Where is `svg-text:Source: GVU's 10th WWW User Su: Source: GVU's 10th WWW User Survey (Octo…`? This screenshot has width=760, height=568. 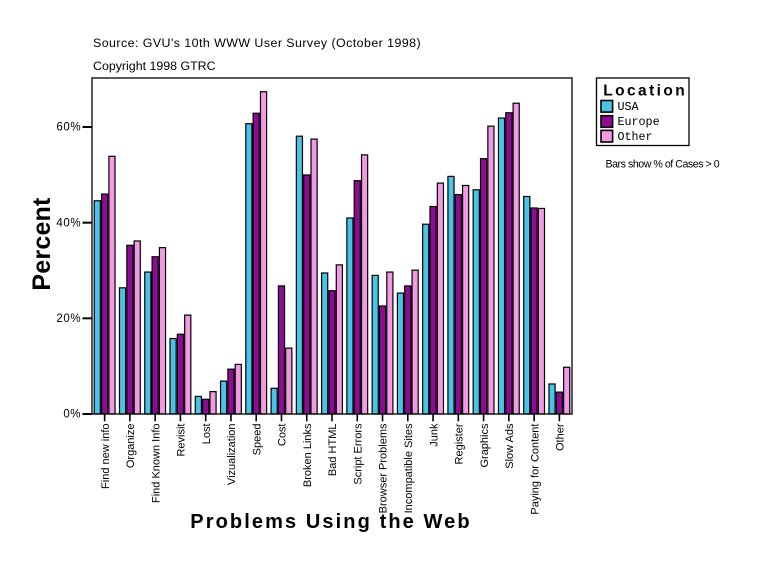 svg-text:Source: GVU's 10th WWW User Su: Source: GVU's 10th WWW User Survey (Octo… is located at coordinates (257, 43).